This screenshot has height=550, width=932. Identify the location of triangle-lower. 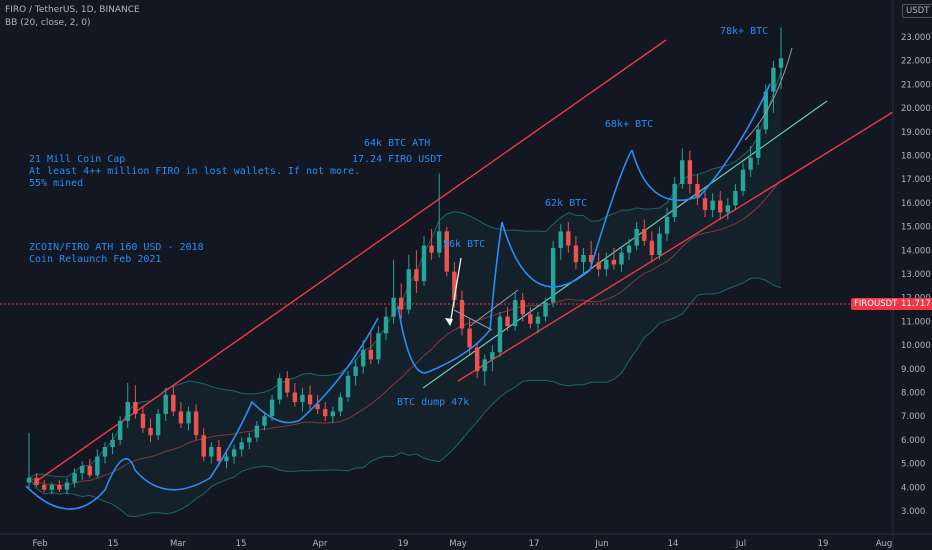
(494, 308).